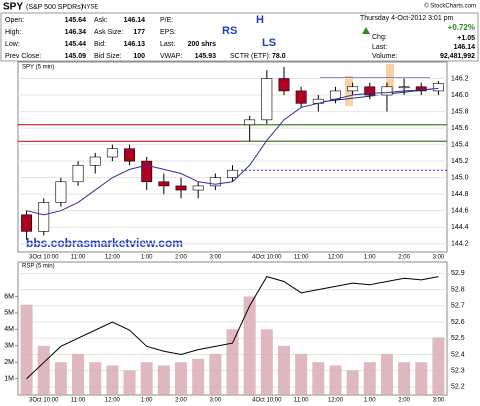  Describe the element at coordinates (9, 346) in the screenshot. I see `y-tick-label: 3M` at that location.